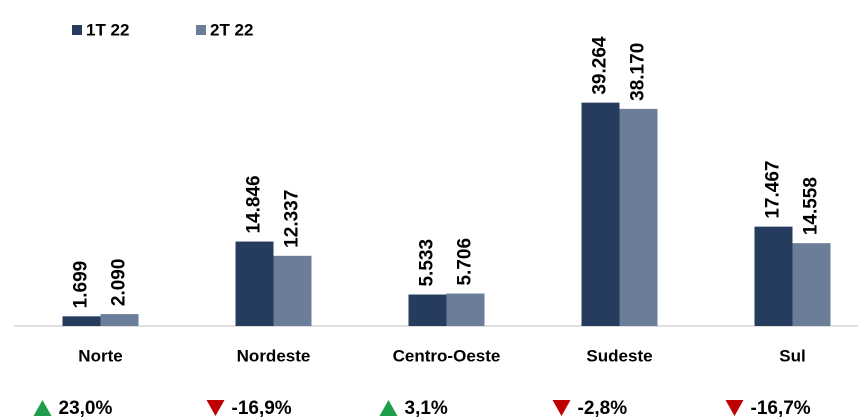  I want to click on value-label: 12.337, so click(292, 219).